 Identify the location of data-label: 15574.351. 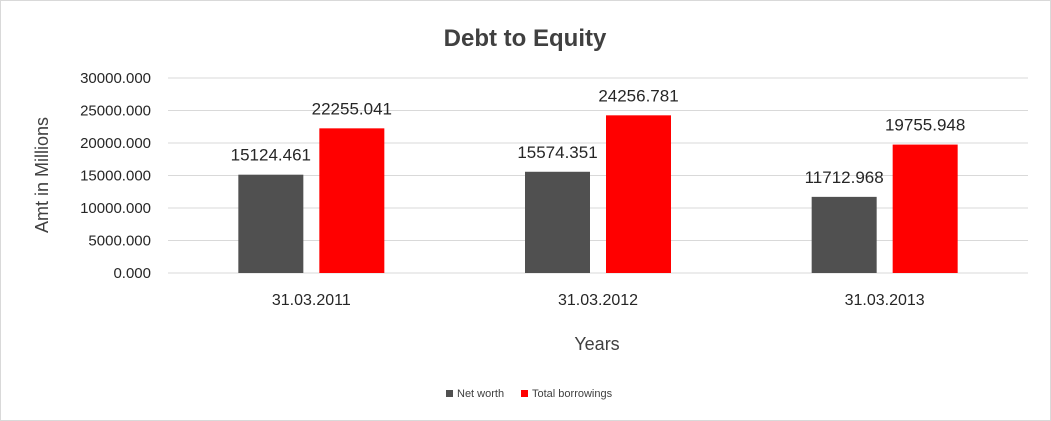
(557, 152).